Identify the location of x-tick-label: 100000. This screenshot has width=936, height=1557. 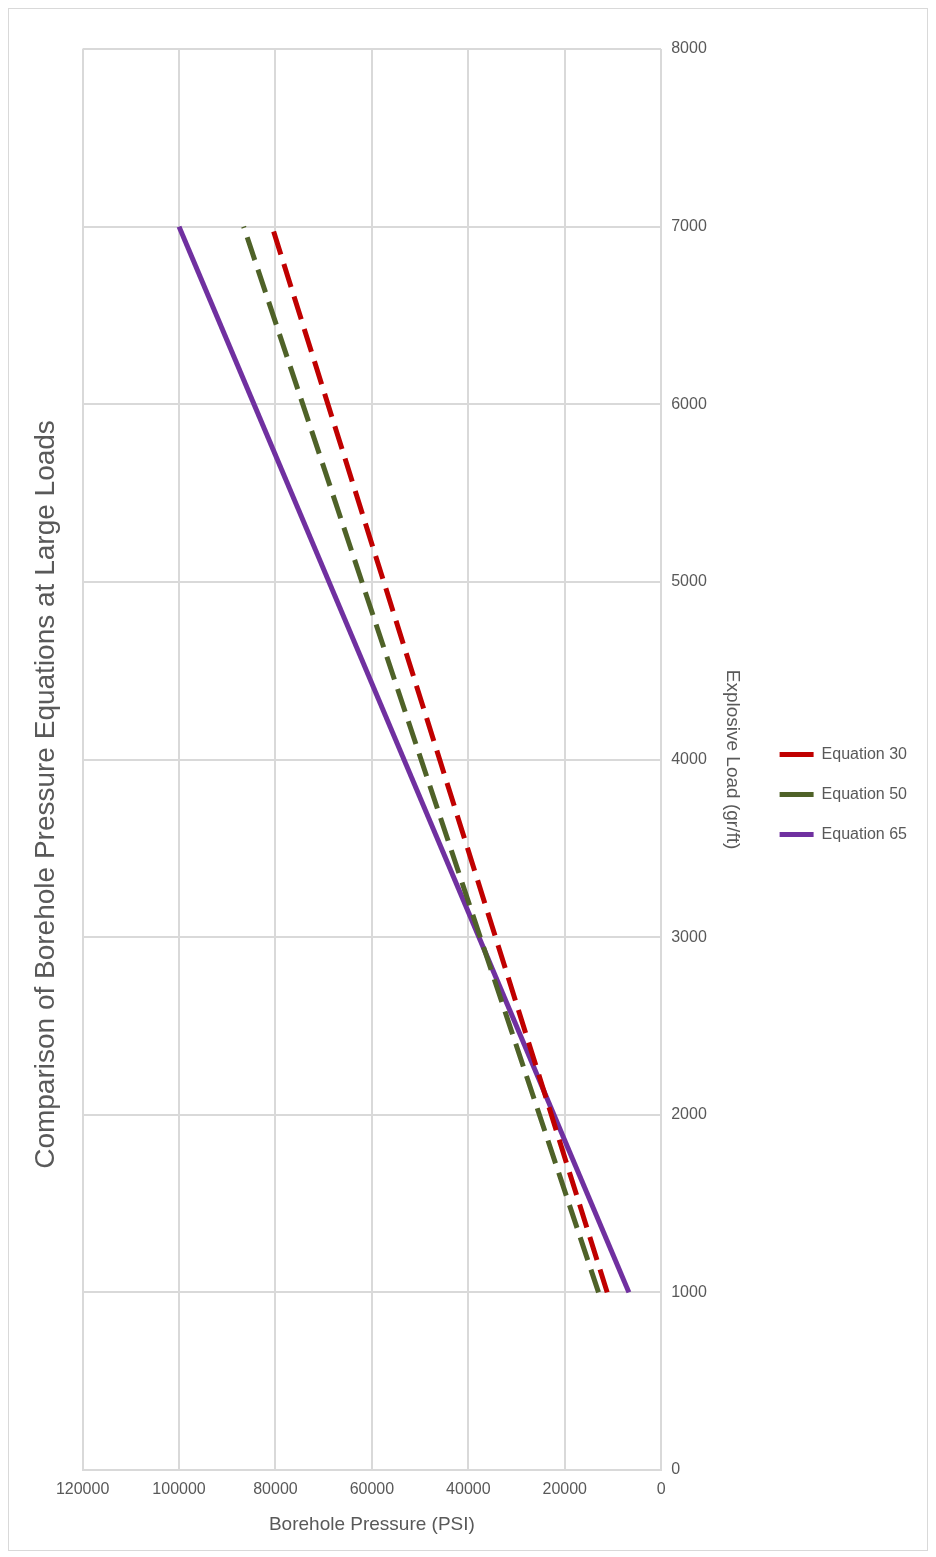
(179, 1489).